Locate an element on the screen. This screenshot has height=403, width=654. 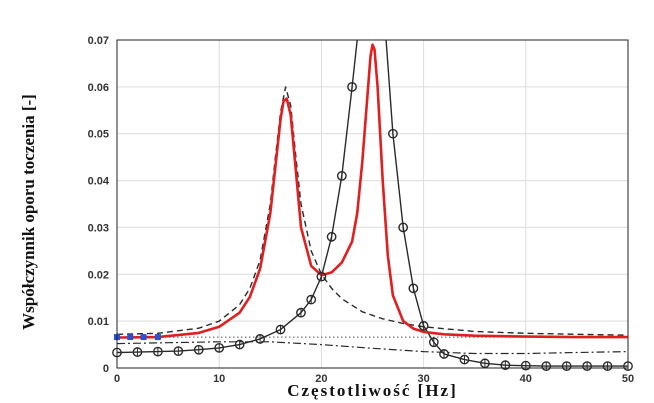
series-line-dashdot is located at coordinates (372, 348).